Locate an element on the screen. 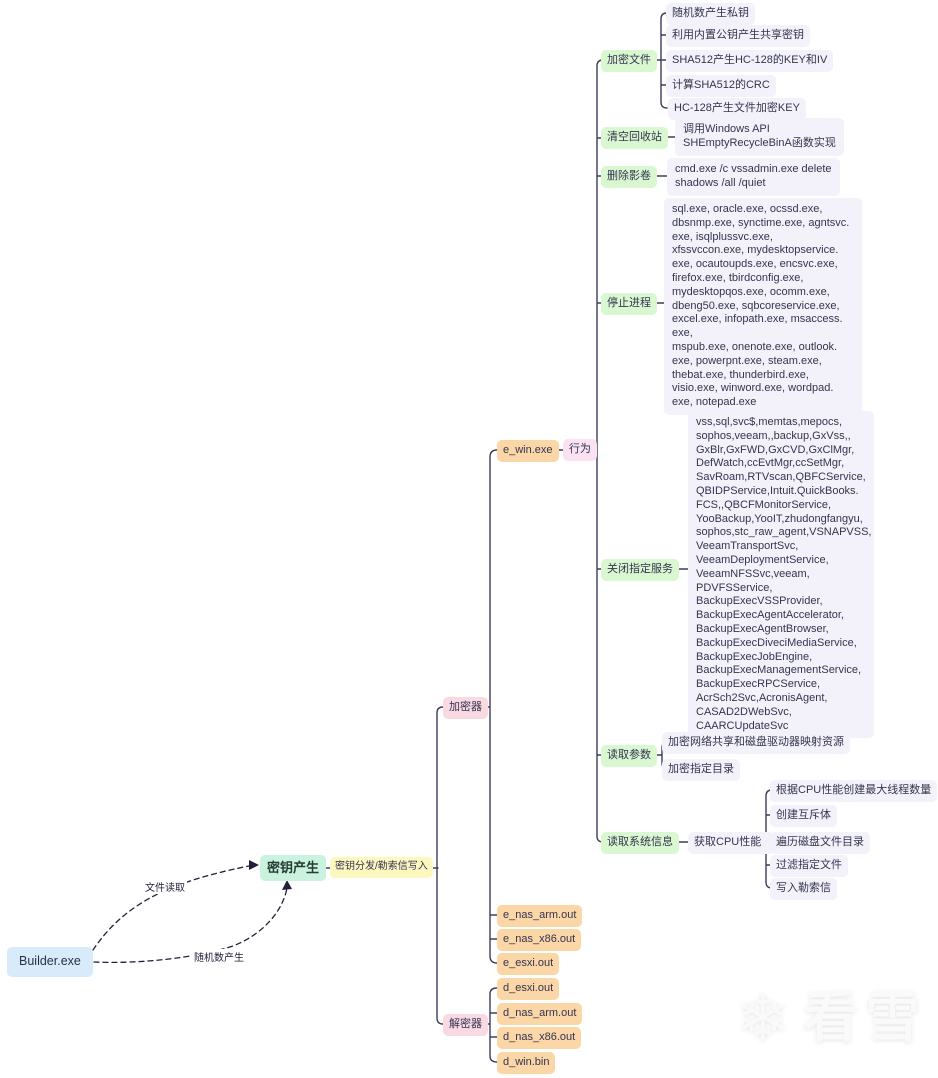  node-e-esxi: e_esxi.out is located at coordinates (528, 964).